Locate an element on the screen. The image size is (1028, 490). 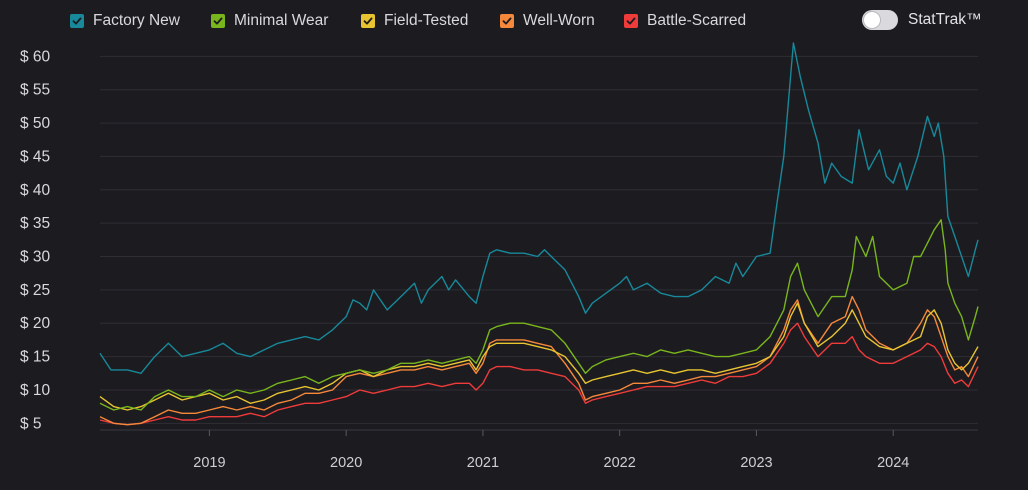
legend-item-minimal-wear: Minimal Wear is located at coordinates (269, 21).